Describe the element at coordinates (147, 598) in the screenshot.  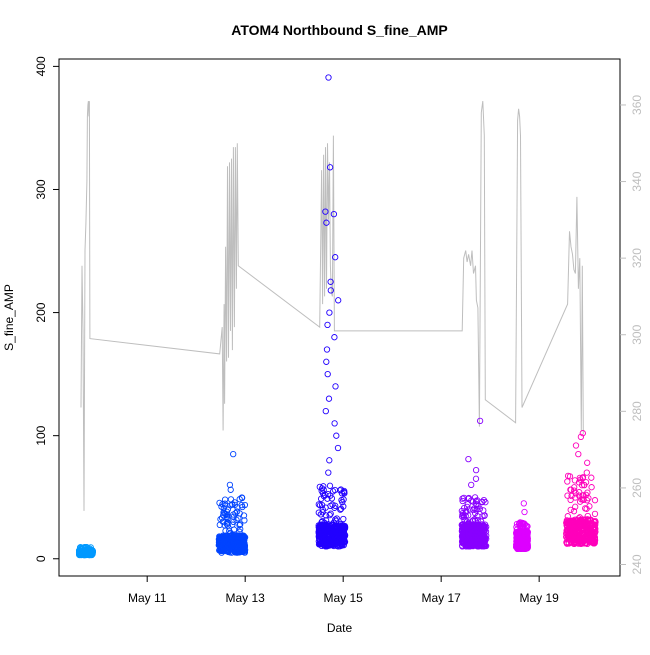
I see `x-tick-label: May 11` at that location.